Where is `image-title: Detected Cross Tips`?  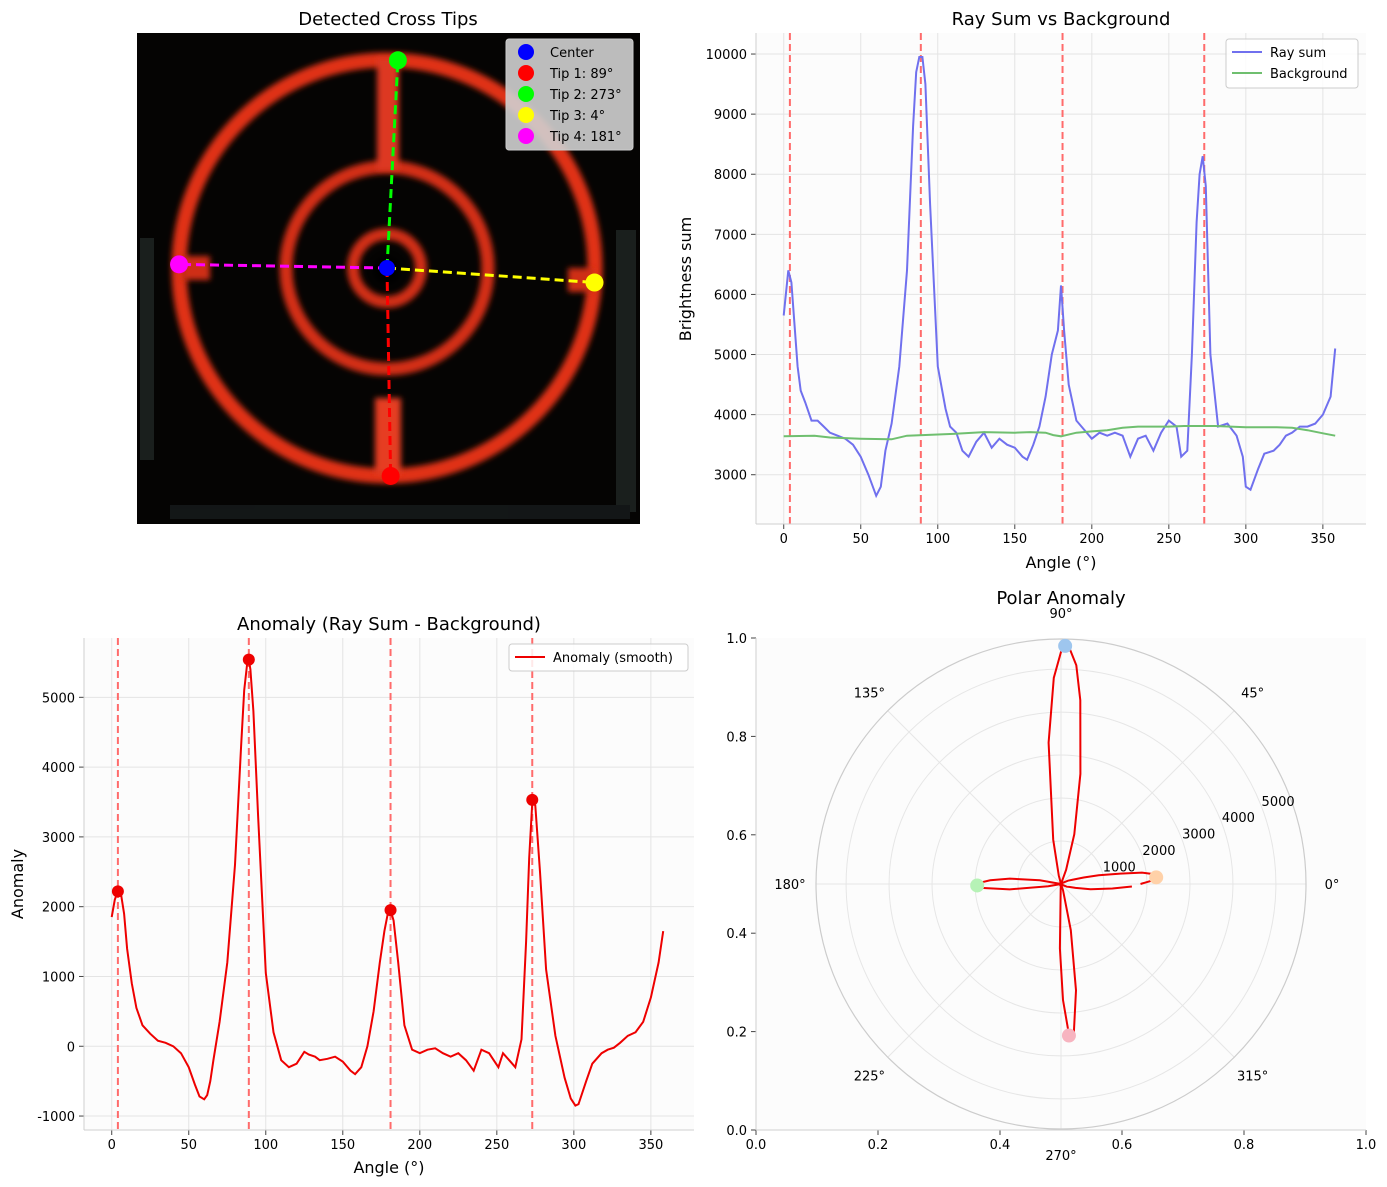
image-title: Detected Cross Tips is located at coordinates (388, 19).